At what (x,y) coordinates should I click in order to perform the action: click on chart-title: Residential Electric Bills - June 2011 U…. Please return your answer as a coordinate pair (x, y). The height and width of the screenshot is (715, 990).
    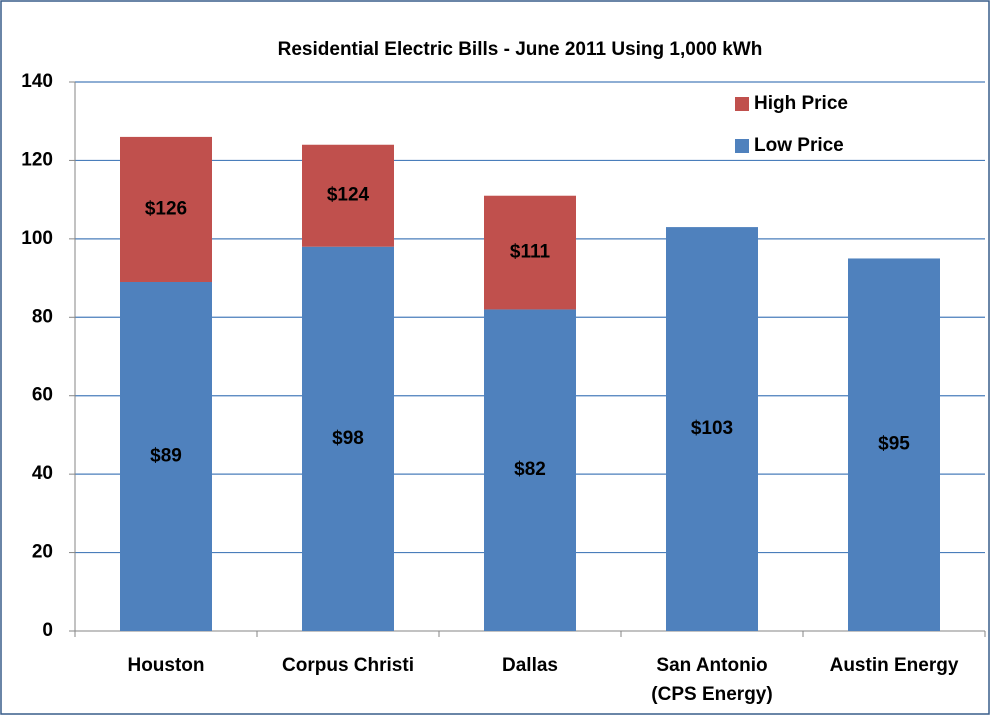
    Looking at the image, I should click on (520, 49).